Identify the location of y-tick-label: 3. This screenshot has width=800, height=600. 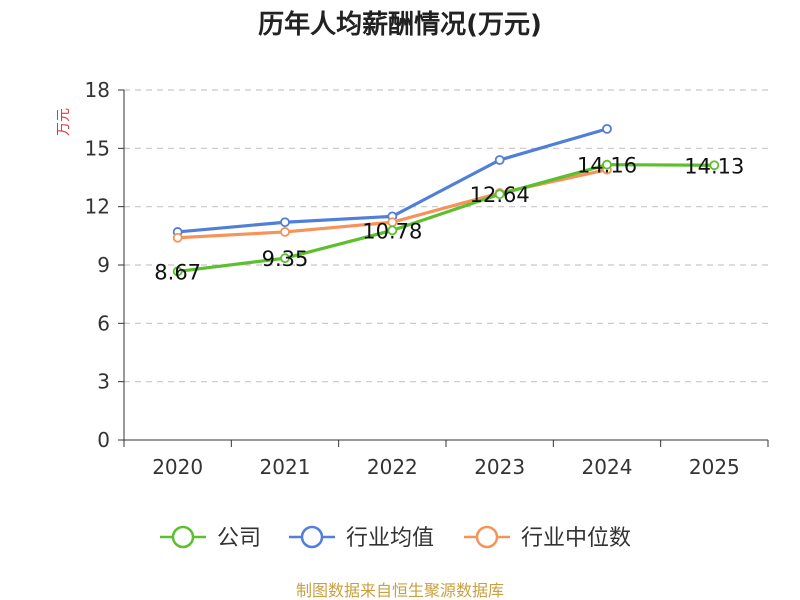
(103, 382).